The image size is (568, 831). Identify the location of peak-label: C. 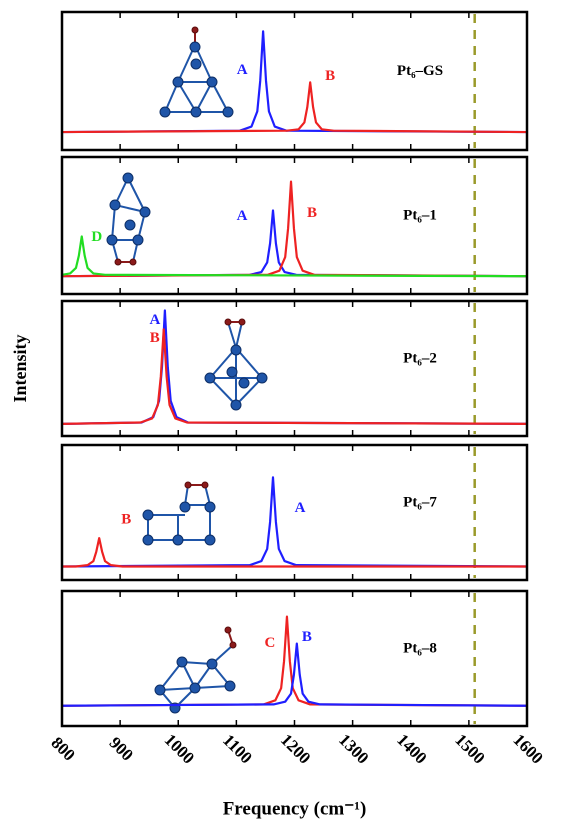
(270, 643).